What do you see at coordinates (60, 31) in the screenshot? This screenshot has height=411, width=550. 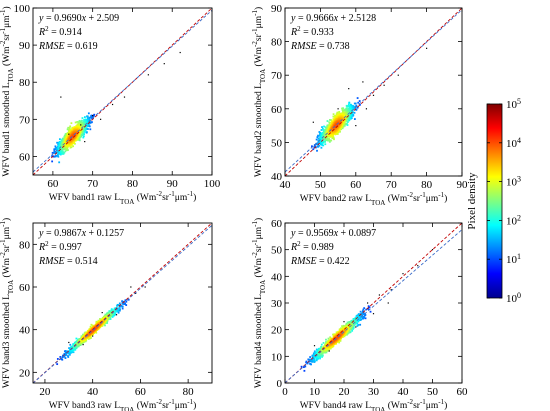 I see `r-squared: R2 = 0.914` at bounding box center [60, 31].